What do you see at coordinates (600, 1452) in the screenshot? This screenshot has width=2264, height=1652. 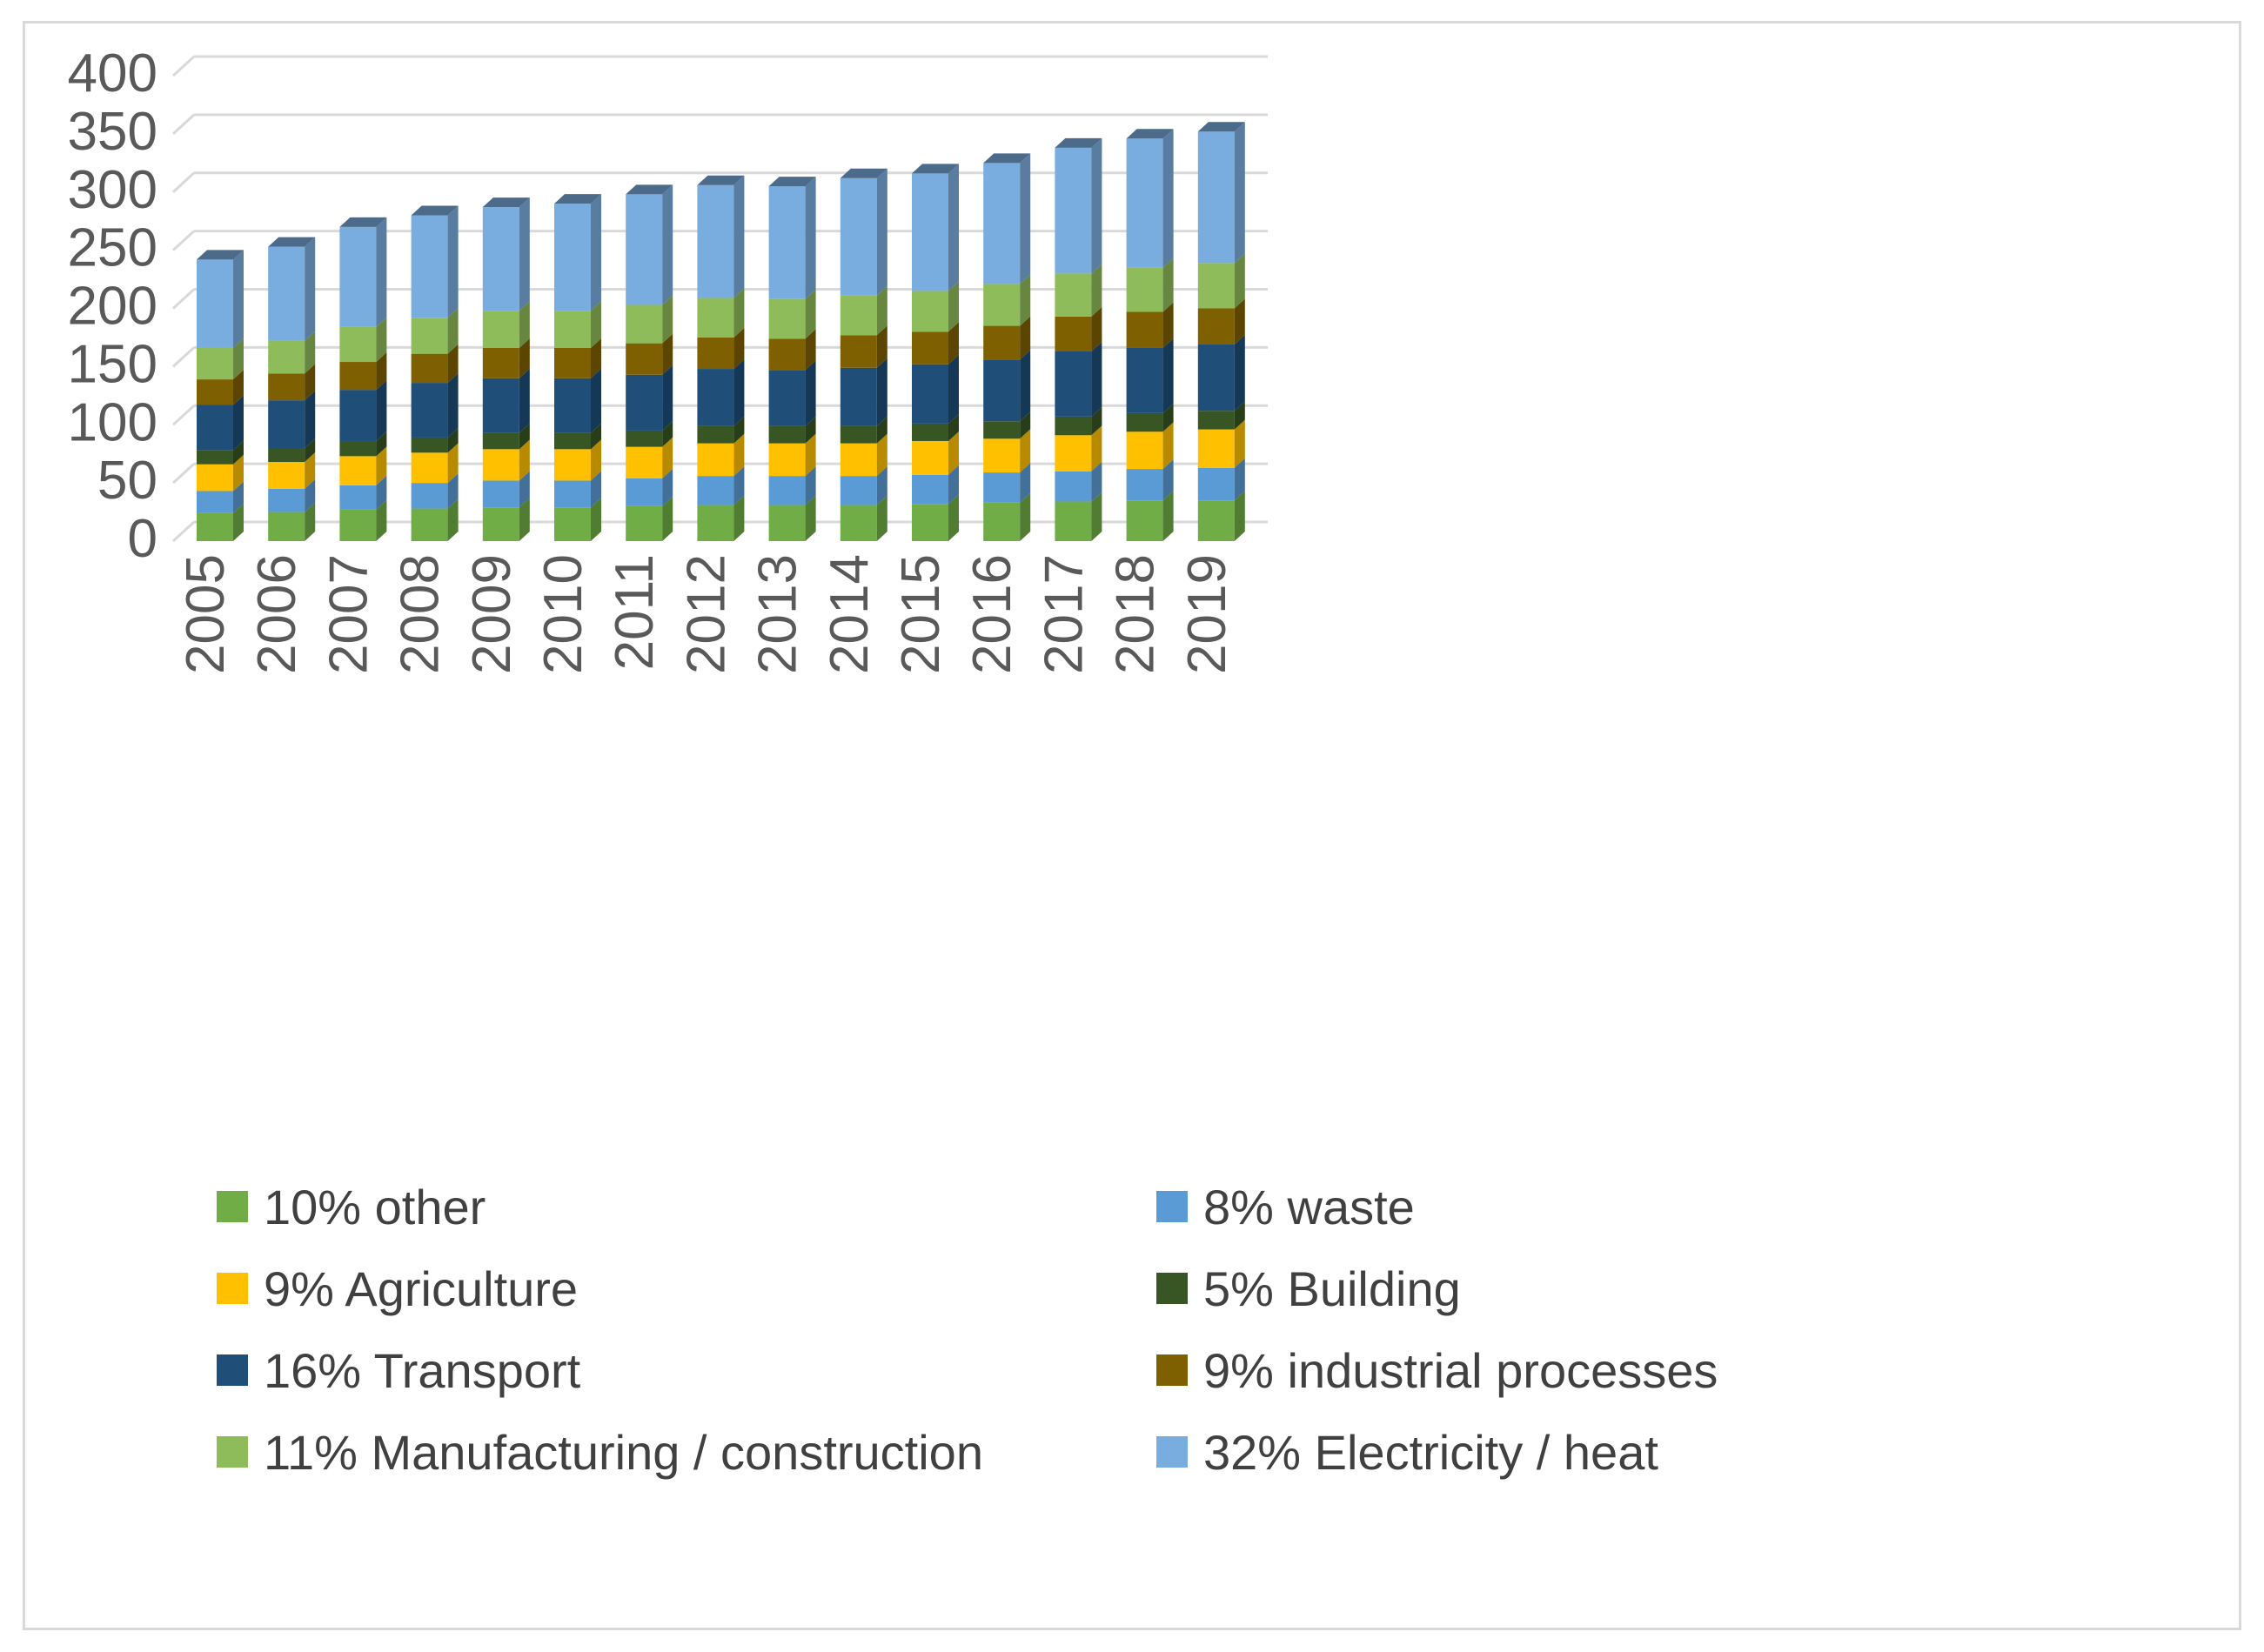 I see `legend-item: 11% Manufacturing / construction` at bounding box center [600, 1452].